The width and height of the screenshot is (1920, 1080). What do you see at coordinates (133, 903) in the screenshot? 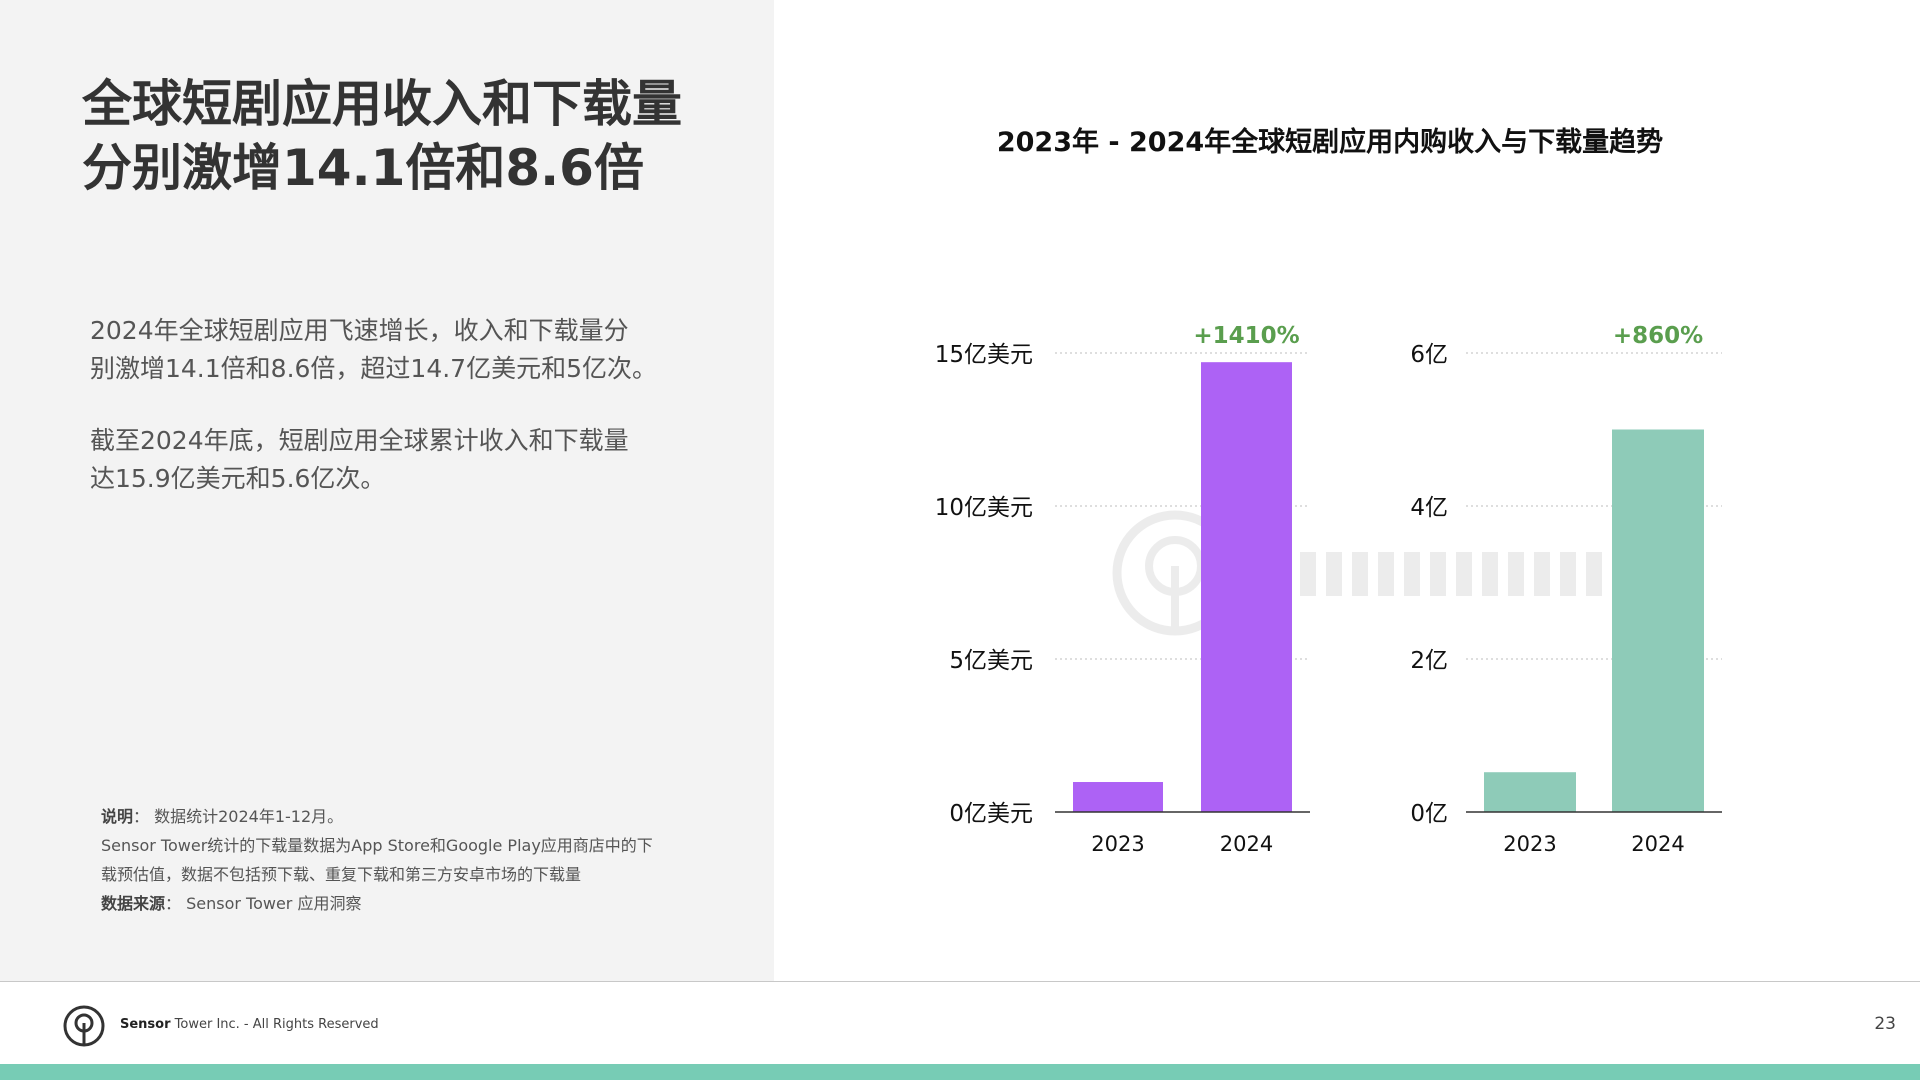
I see `source-label: 数据来源` at bounding box center [133, 903].